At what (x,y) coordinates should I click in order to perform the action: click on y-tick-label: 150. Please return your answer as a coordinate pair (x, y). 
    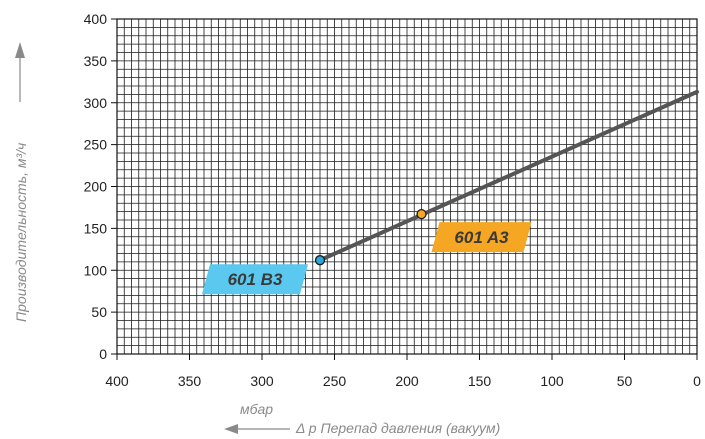
    Looking at the image, I should click on (96, 228).